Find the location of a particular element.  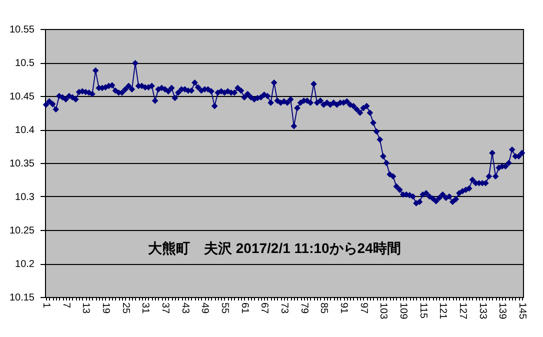

y-tick-label: 10.35 is located at coordinates (22, 164).